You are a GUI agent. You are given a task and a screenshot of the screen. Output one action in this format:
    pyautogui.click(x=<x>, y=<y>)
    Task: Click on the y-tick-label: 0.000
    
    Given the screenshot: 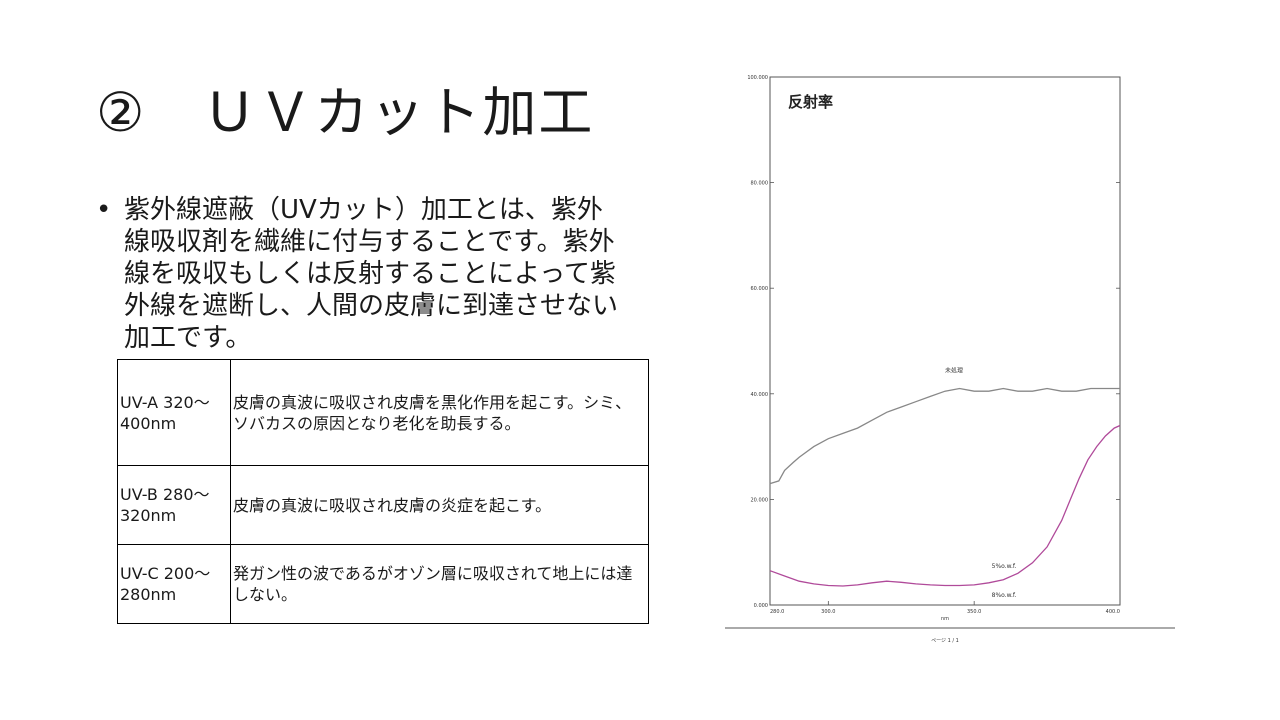 What is the action you would take?
    pyautogui.click(x=761, y=606)
    